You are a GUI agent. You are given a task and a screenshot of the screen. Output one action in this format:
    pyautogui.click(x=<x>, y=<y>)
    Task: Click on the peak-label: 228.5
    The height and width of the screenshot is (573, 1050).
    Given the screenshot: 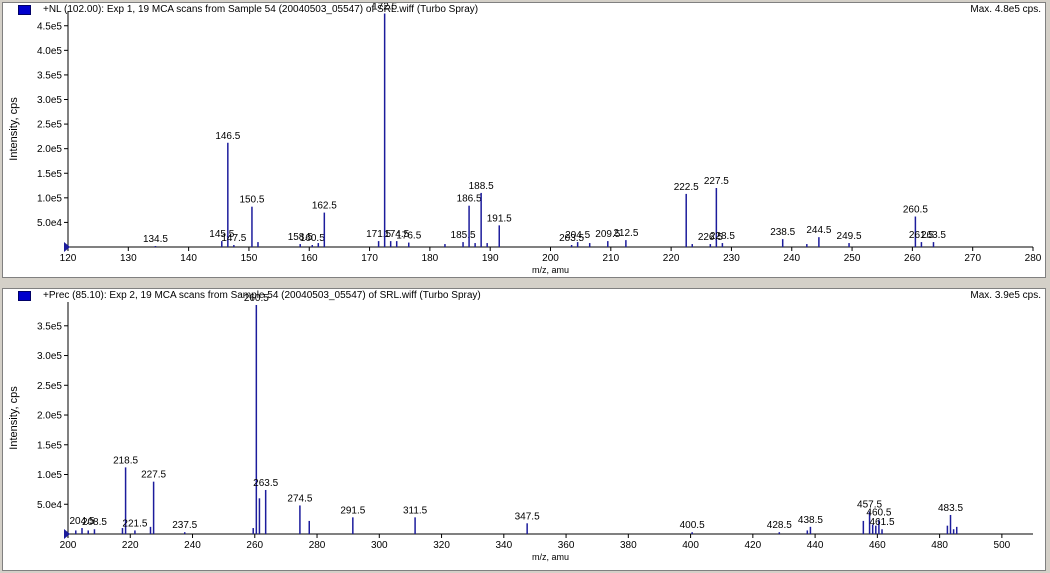 What is the action you would take?
    pyautogui.click(x=722, y=236)
    